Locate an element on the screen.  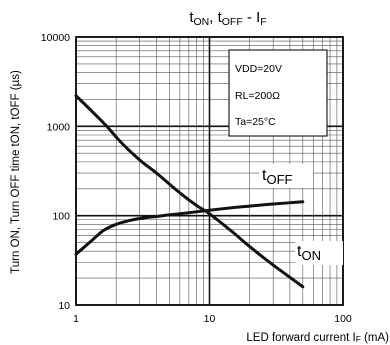
condition-vdd: VDD=20V is located at coordinates (258, 69).